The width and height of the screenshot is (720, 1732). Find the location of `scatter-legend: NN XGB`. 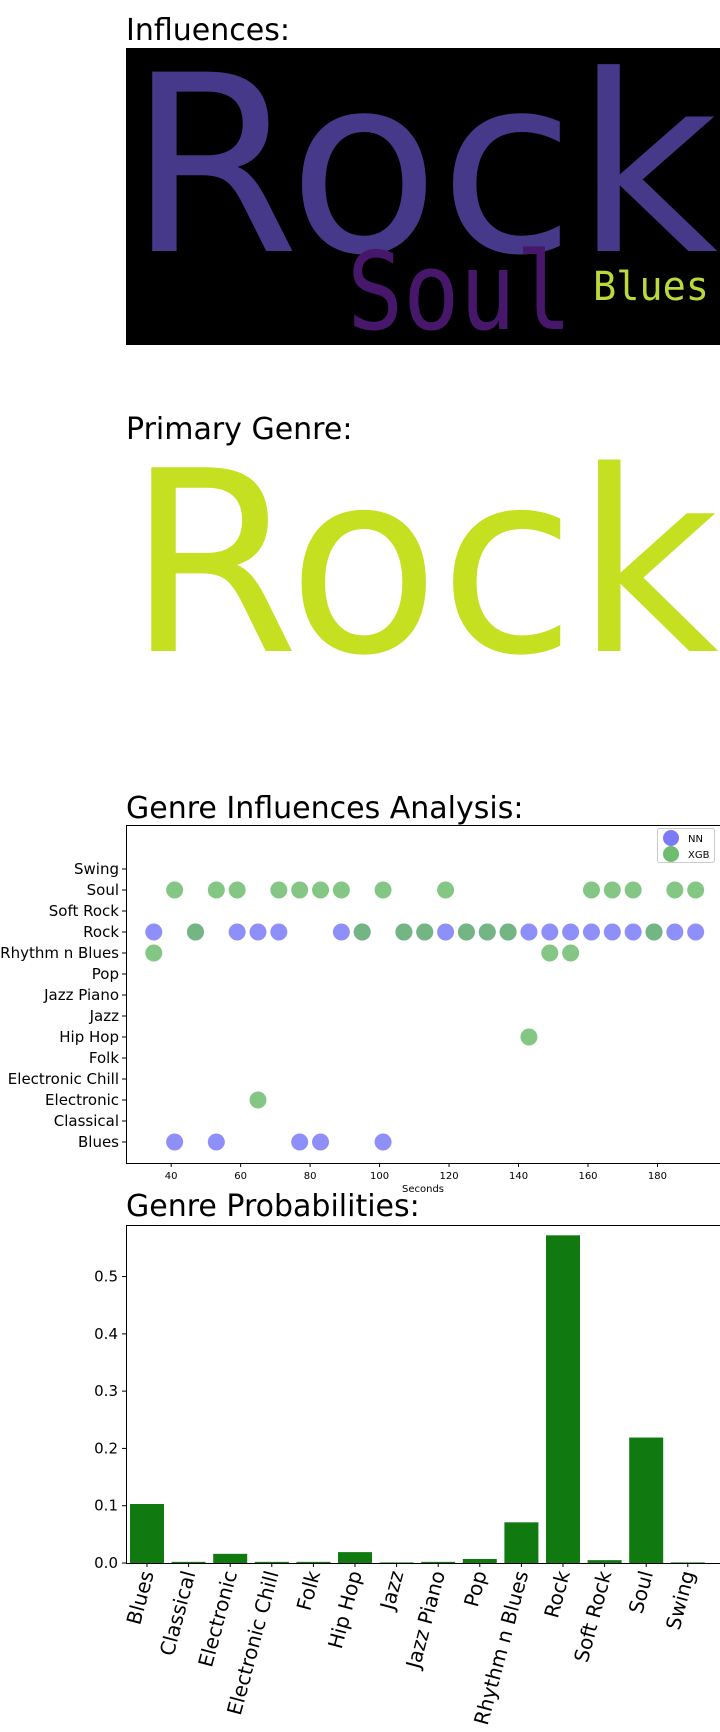

scatter-legend: NN XGB is located at coordinates (686, 846).